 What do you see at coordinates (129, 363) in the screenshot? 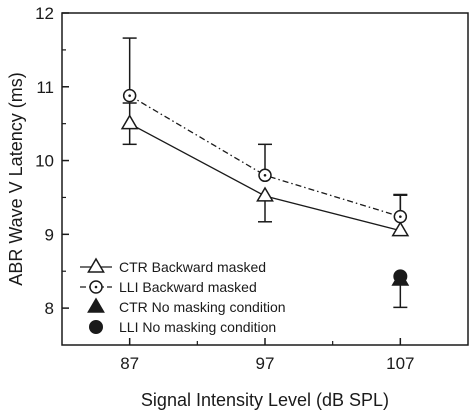
I see `x-tick-label-87: 87` at bounding box center [129, 363].